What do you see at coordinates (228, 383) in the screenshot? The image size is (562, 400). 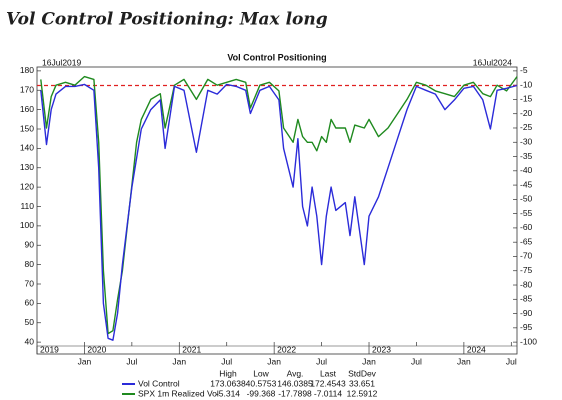 I see `stats-value: 173.0638` at bounding box center [228, 383].